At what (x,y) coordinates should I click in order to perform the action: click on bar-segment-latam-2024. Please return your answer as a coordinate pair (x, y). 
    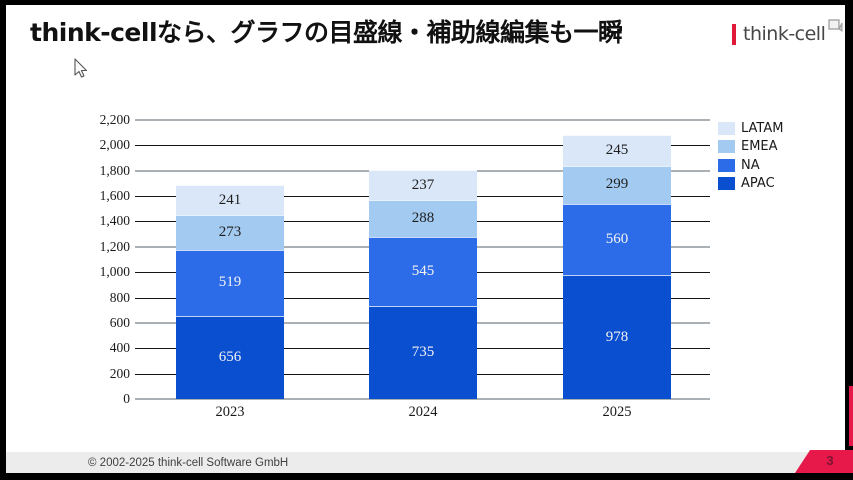
    Looking at the image, I should click on (423, 185).